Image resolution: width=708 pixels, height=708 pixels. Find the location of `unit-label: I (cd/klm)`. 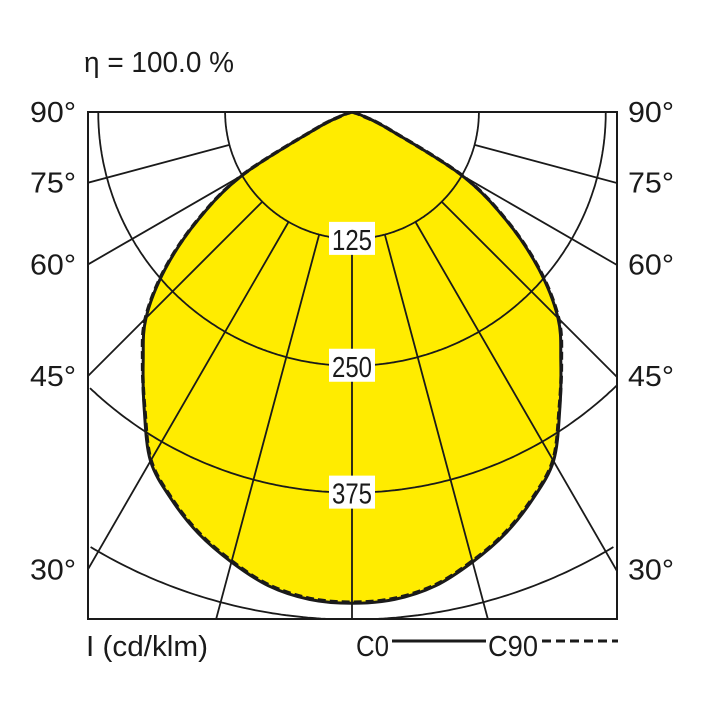

unit-label: I (cd/klm) is located at coordinates (147, 647).